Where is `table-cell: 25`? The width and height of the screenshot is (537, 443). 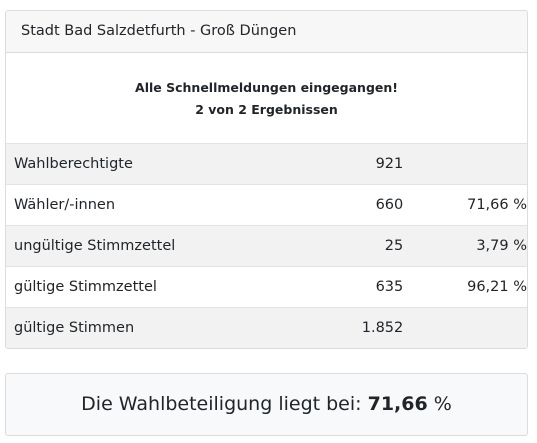 table-cell: 25 is located at coordinates (394, 246).